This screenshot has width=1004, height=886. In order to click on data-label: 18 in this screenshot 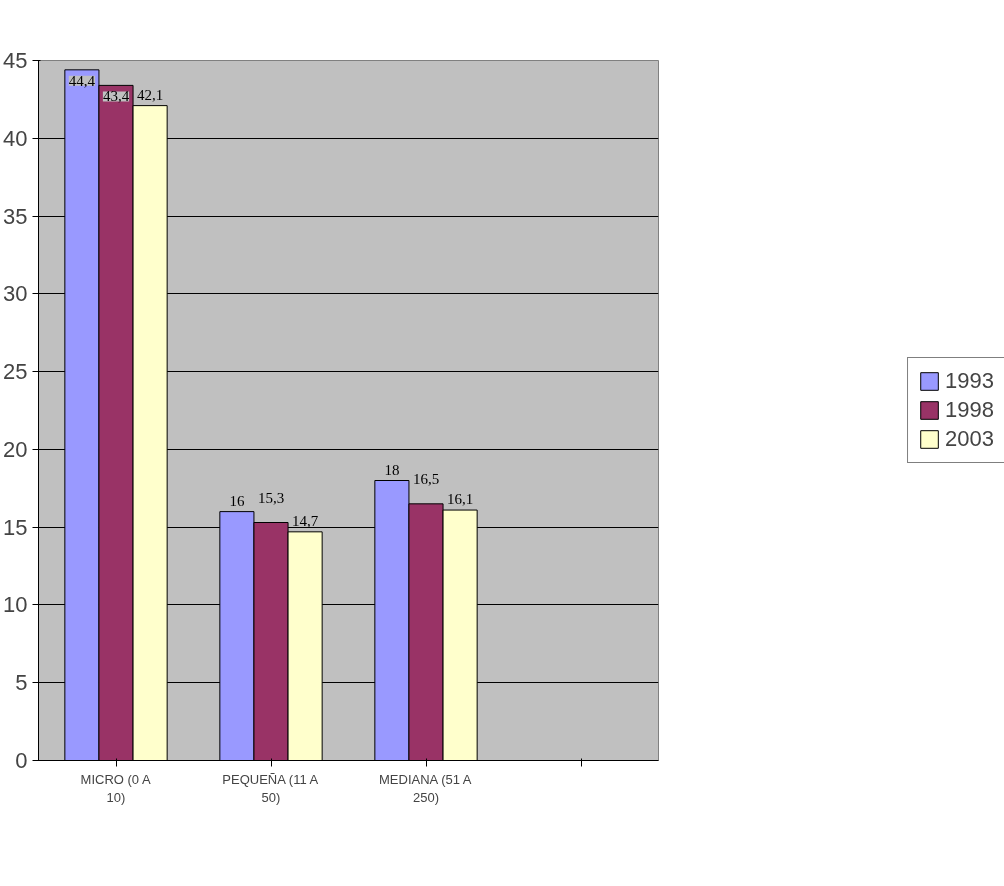, I will do `click(392, 469)`.